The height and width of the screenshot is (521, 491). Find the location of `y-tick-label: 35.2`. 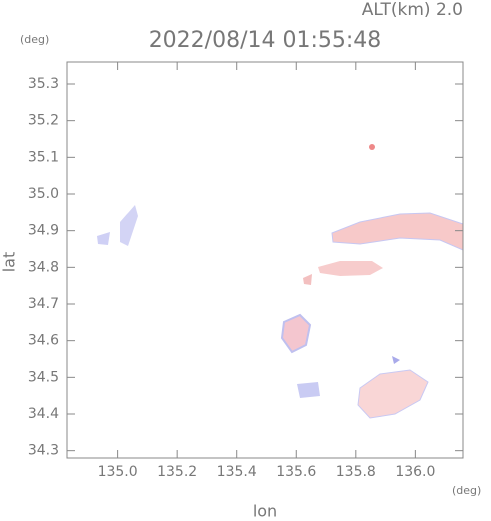

y-tick-label: 35.2 is located at coordinates (43, 121).